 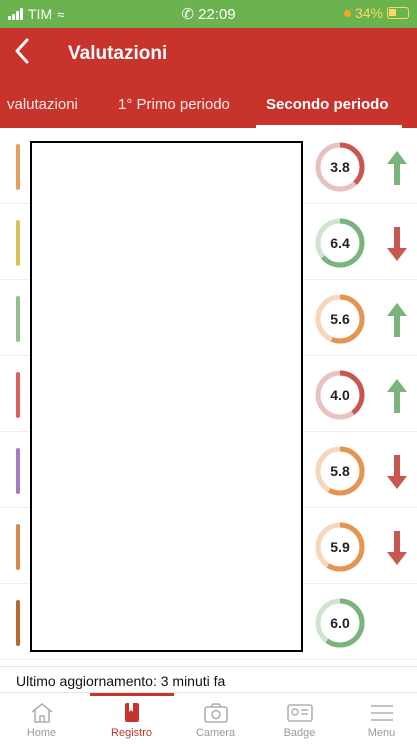 I want to click on page-title: Valutazioni, so click(x=118, y=53).